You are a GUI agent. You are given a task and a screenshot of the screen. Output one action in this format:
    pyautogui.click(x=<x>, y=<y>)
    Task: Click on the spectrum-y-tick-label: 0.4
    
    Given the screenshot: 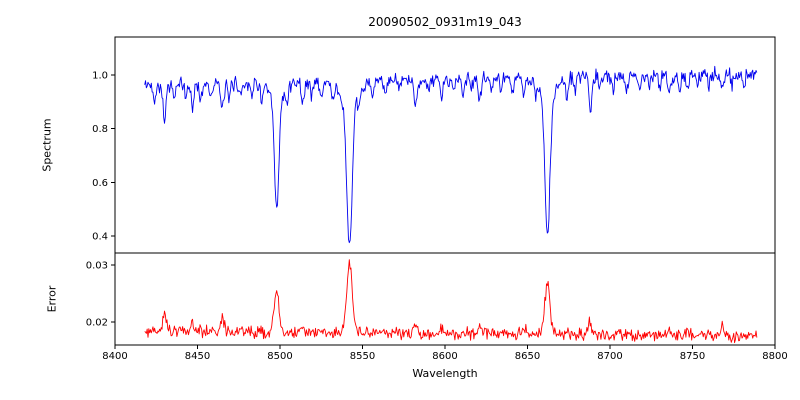 What is the action you would take?
    pyautogui.click(x=100, y=236)
    